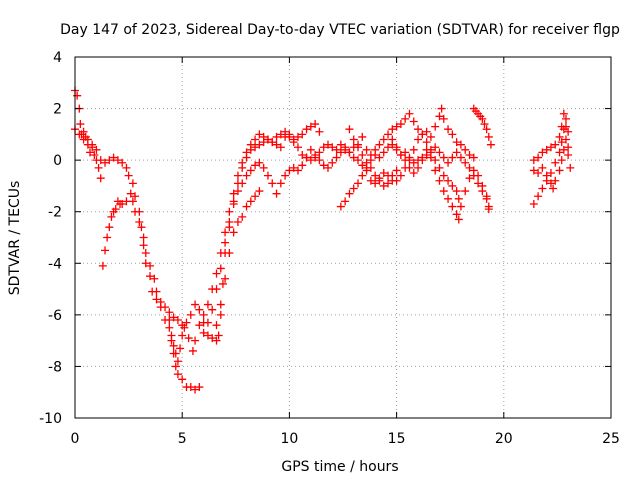 This screenshot has height=480, width=640. Describe the element at coordinates (504, 439) in the screenshot. I see `x-tick-label: 20` at that location.